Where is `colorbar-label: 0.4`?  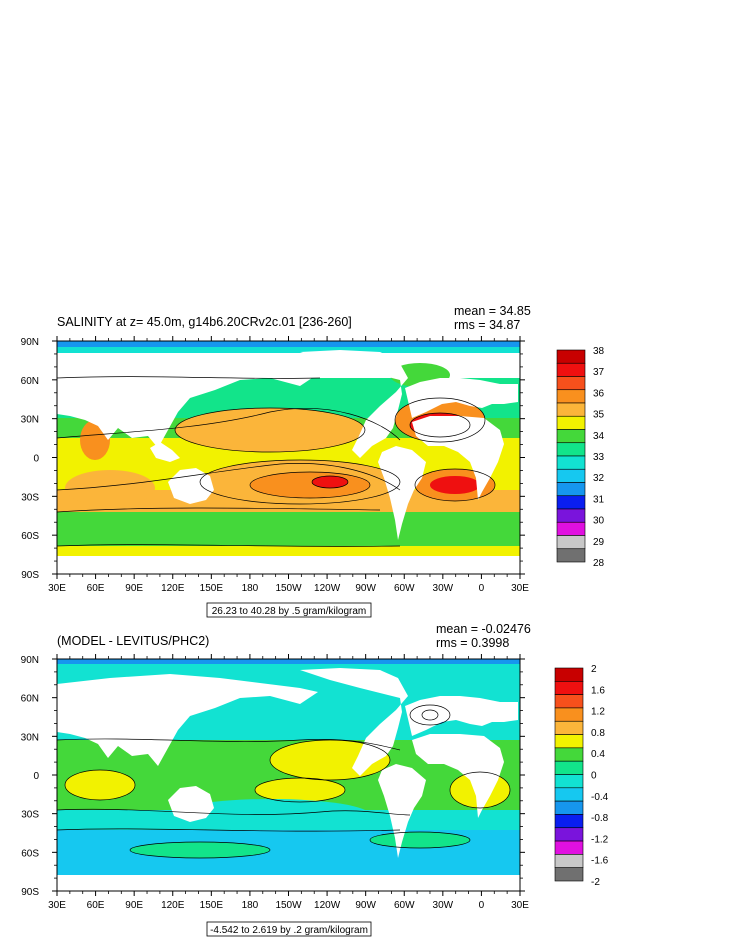 colorbar-label: 0.4 is located at coordinates (598, 754).